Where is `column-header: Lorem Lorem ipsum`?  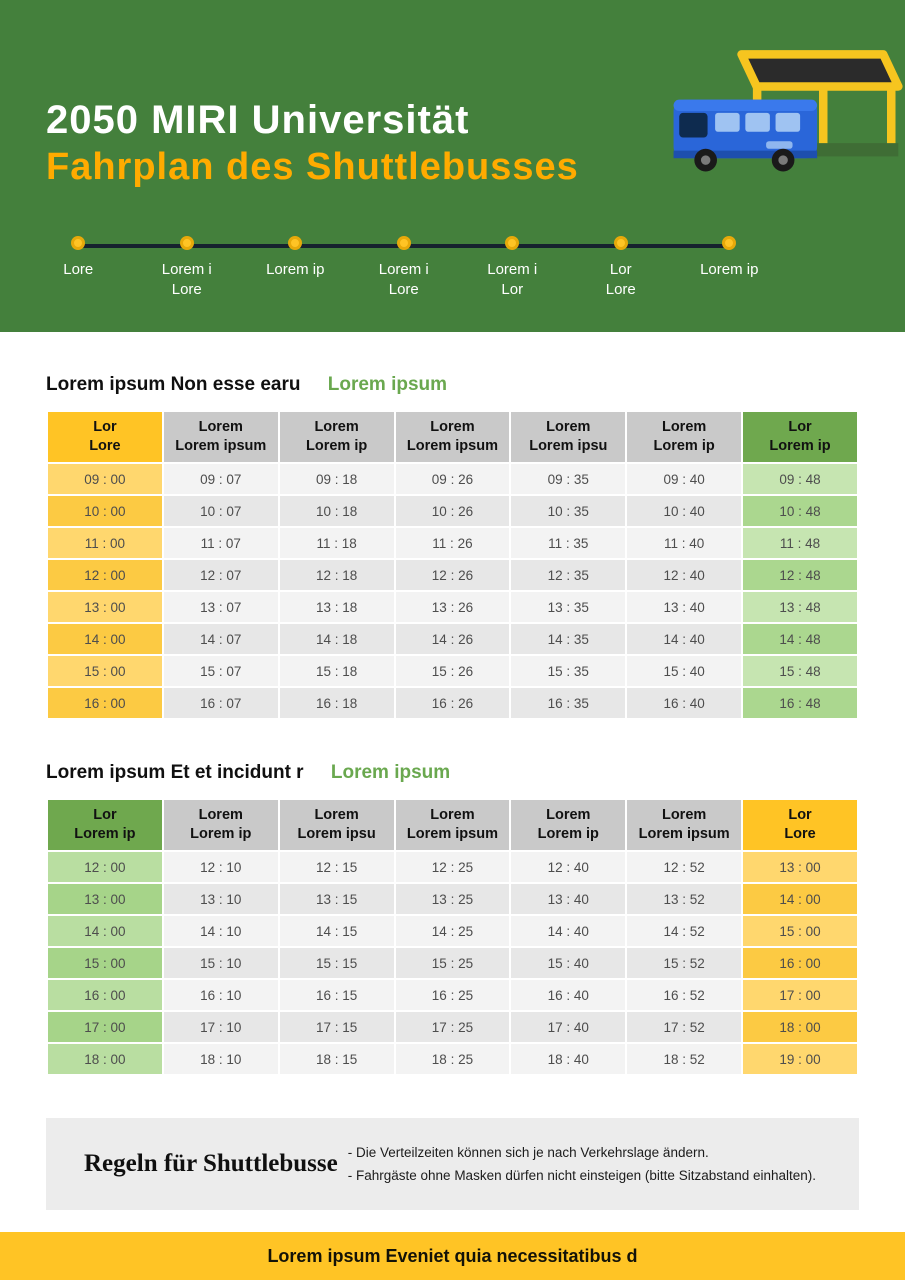
column-header: Lorem Lorem ipsum is located at coordinates (684, 825).